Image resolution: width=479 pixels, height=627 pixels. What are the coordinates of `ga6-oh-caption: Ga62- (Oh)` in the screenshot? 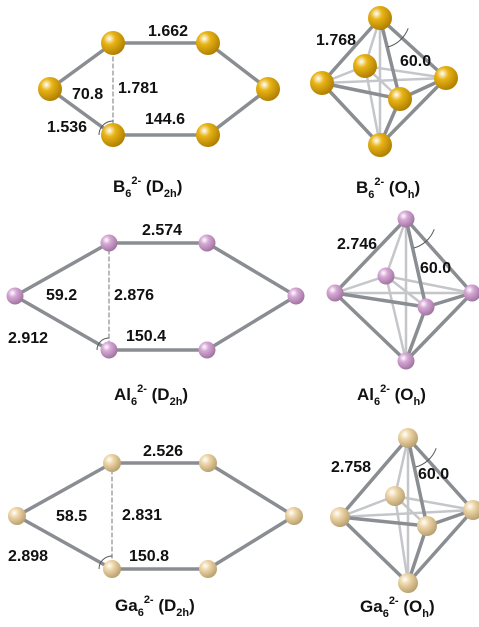 It's located at (397, 607).